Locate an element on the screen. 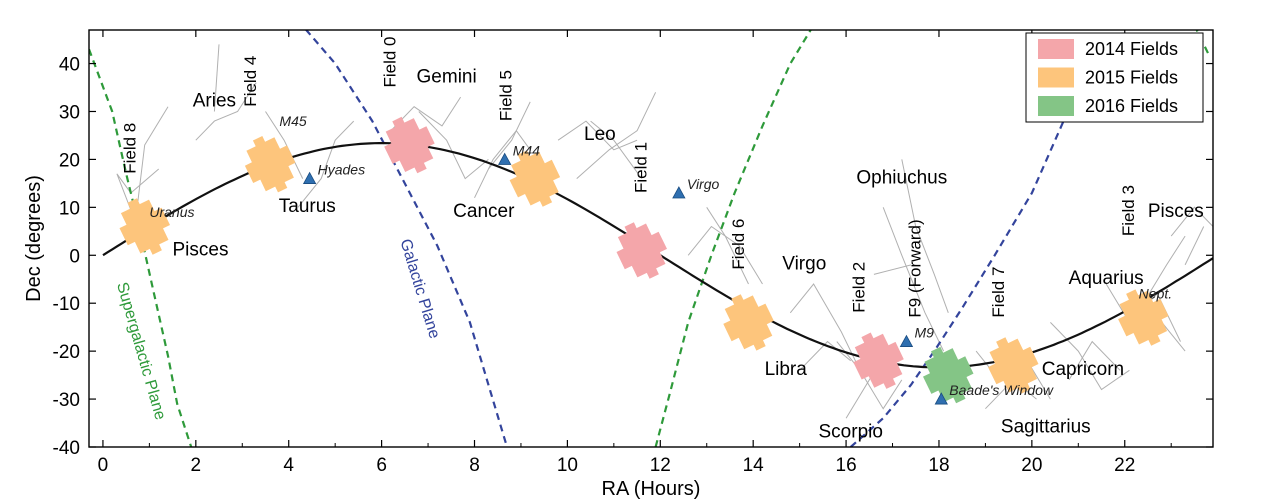  field-label-field-2: Field 2 is located at coordinates (859, 287).